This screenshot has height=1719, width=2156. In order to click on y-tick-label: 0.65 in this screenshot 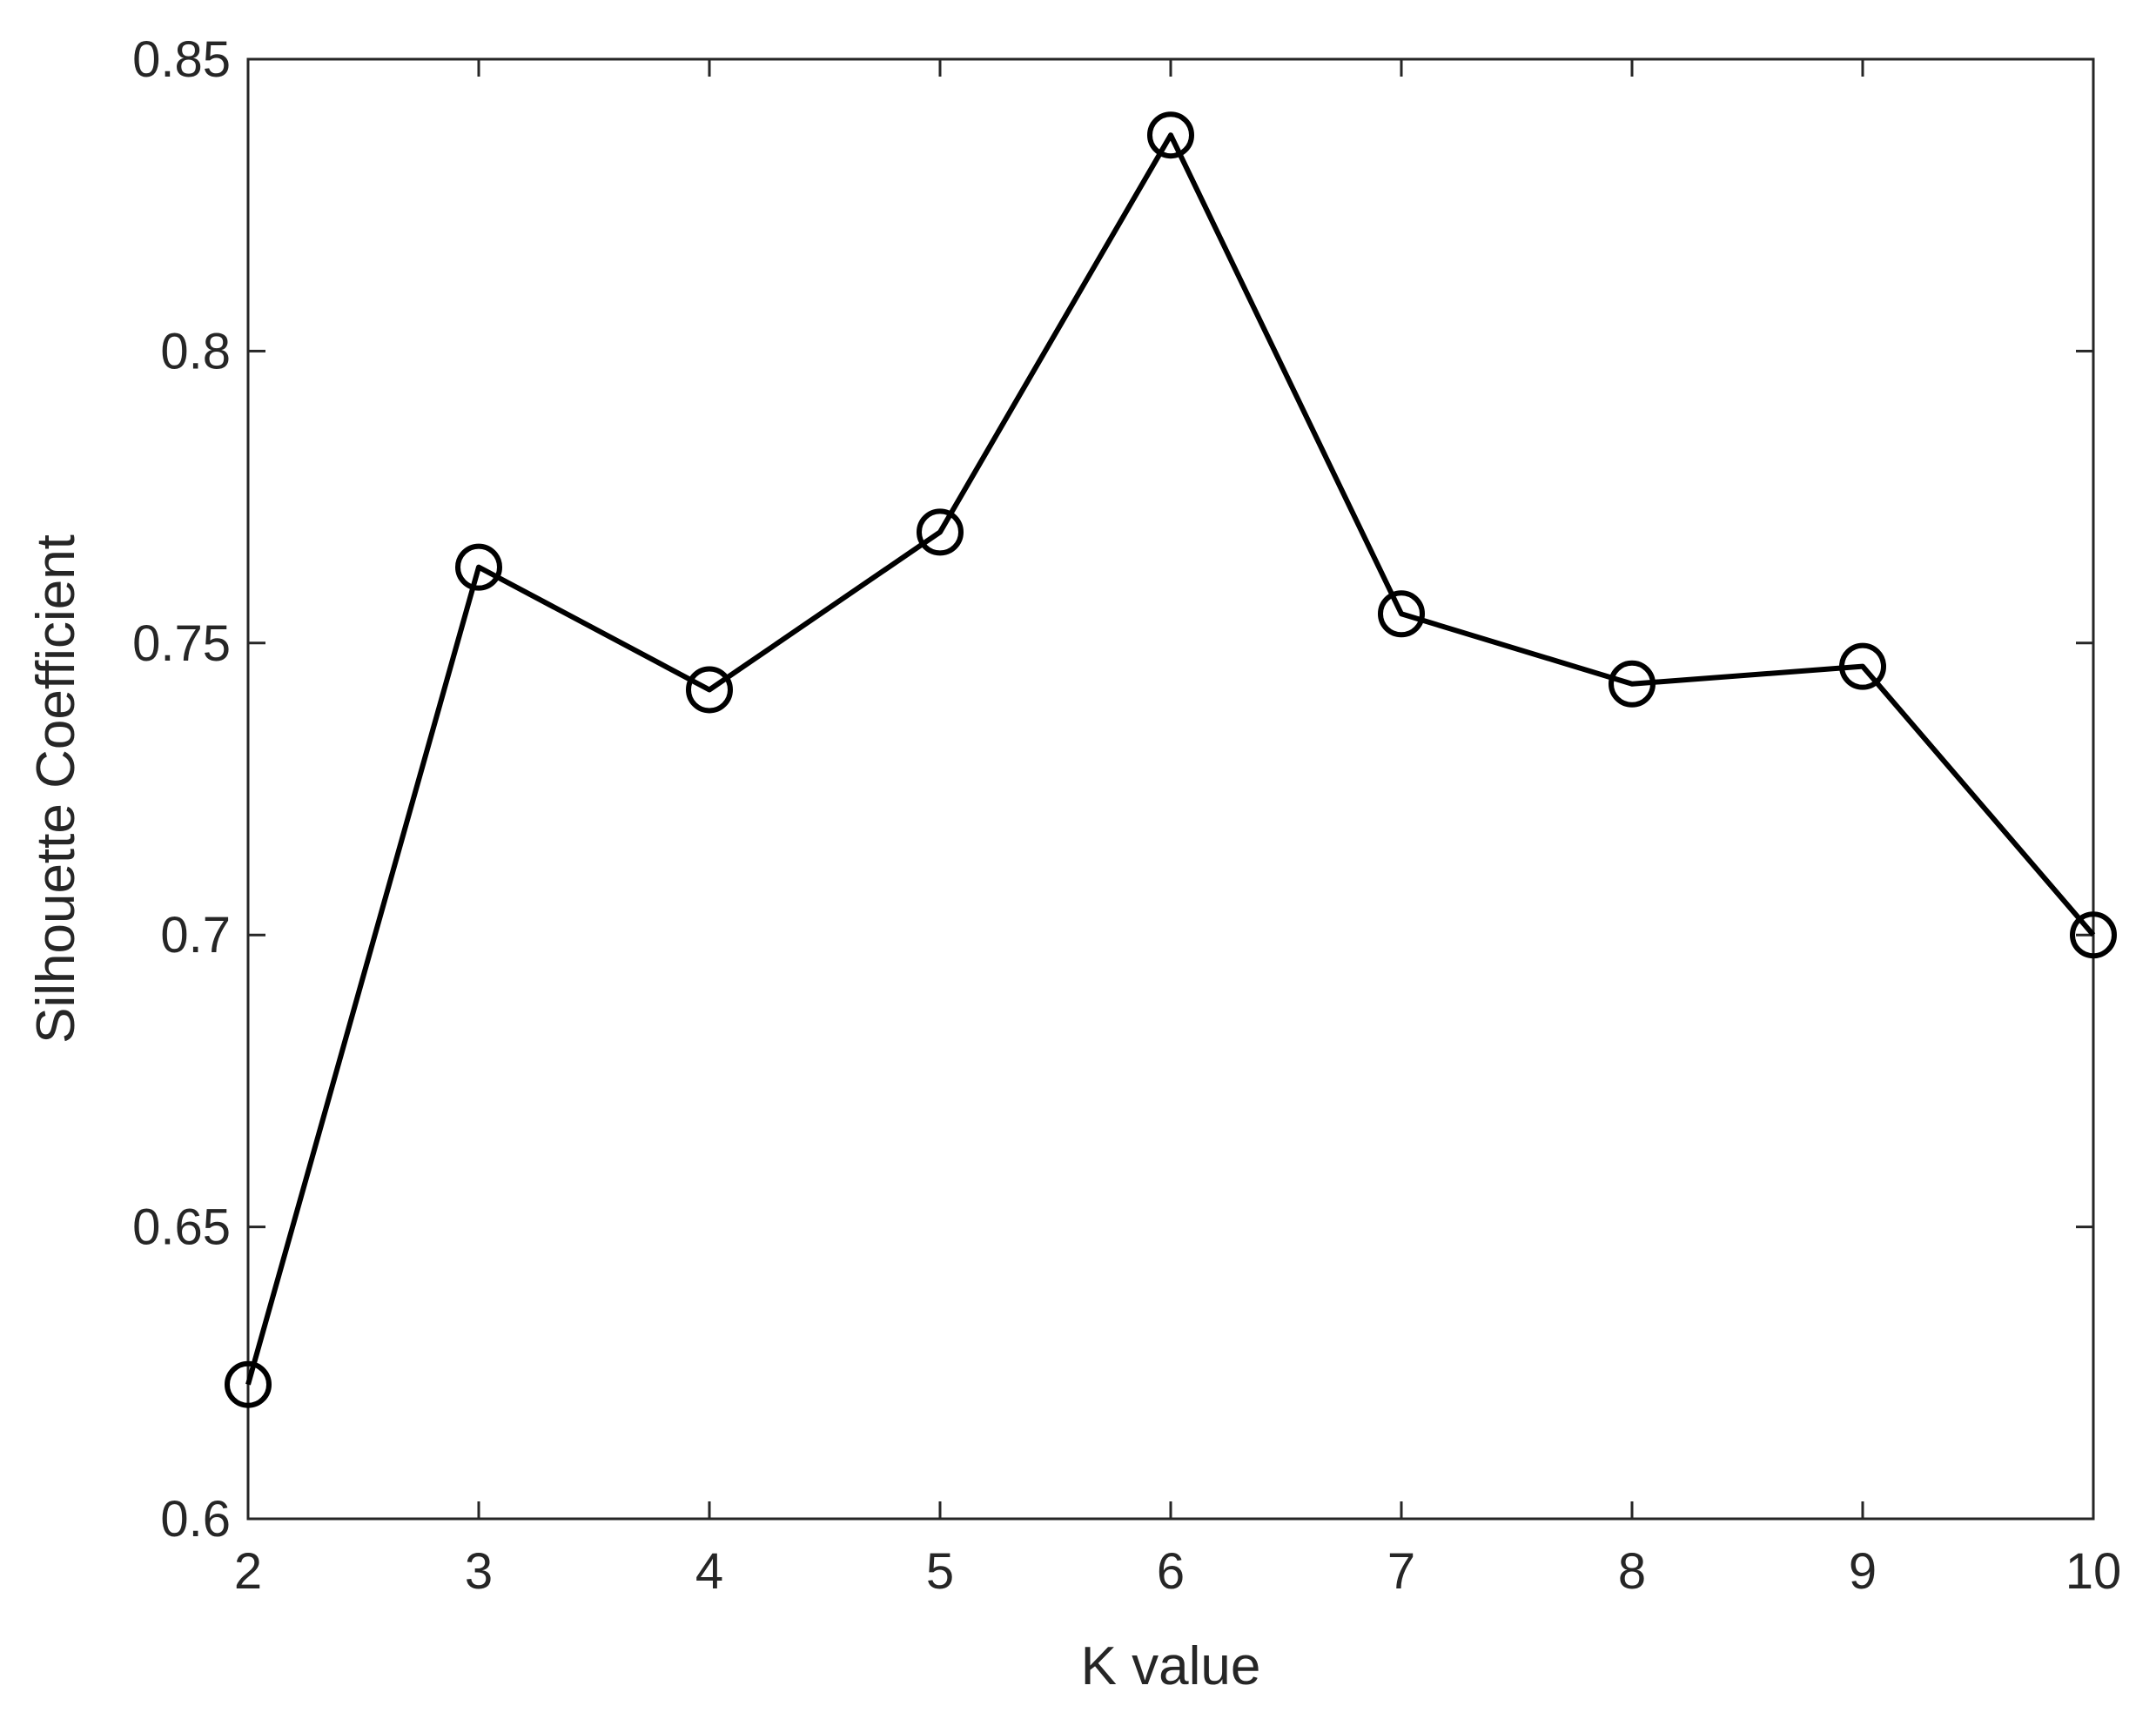, I will do `click(181, 1227)`.